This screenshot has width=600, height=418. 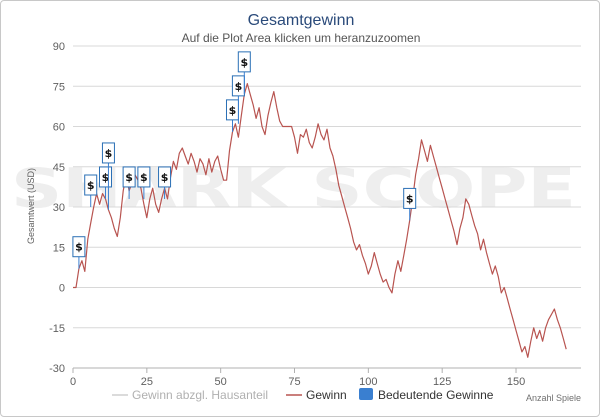 What do you see at coordinates (57, 369) in the screenshot?
I see `y-tick-label: -30` at bounding box center [57, 369].